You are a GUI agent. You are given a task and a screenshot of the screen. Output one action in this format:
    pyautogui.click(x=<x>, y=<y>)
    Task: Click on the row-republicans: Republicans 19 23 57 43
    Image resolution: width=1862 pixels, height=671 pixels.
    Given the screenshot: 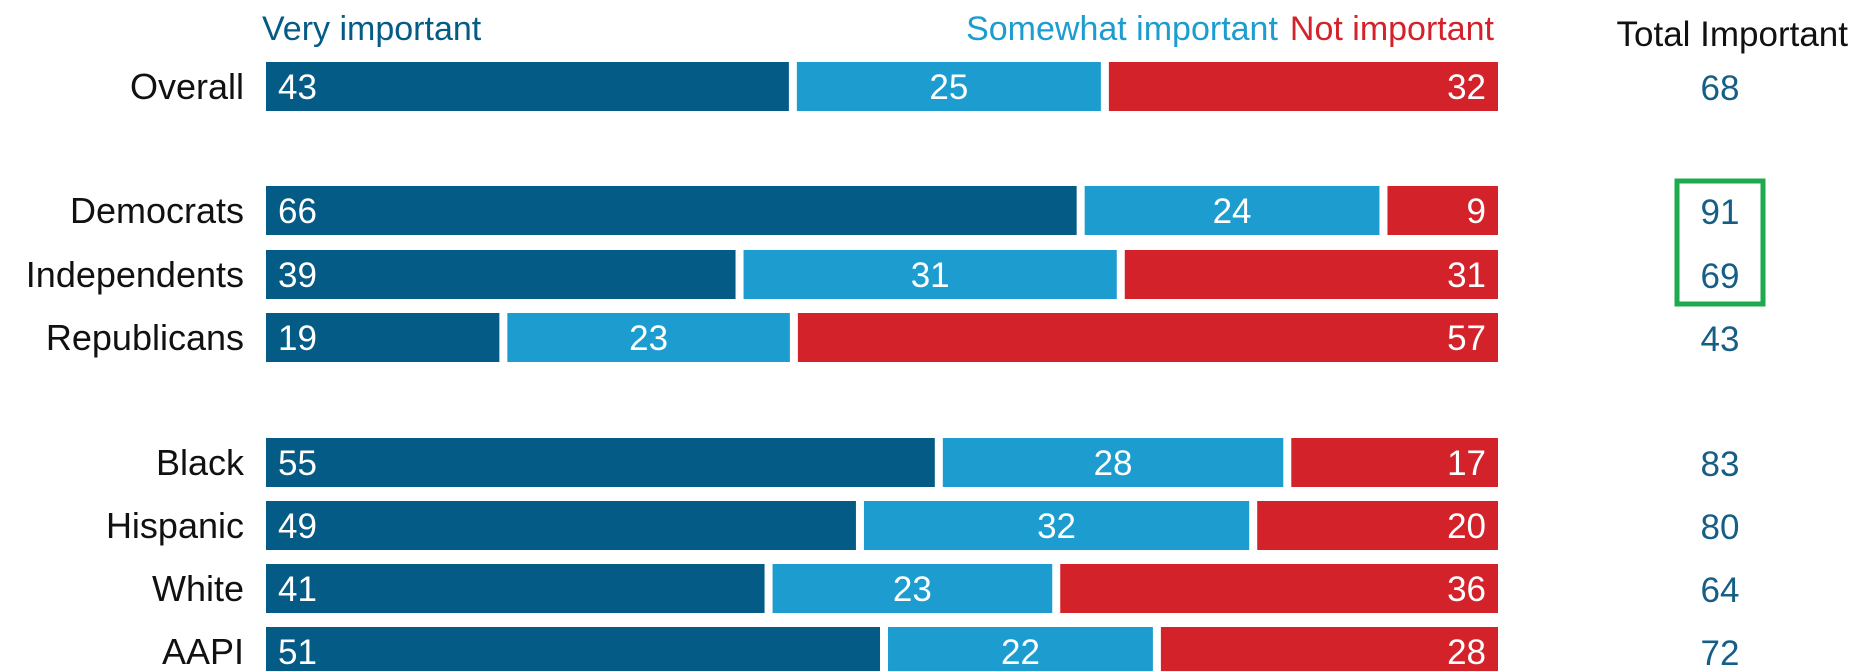 What is the action you would take?
    pyautogui.click(x=893, y=337)
    